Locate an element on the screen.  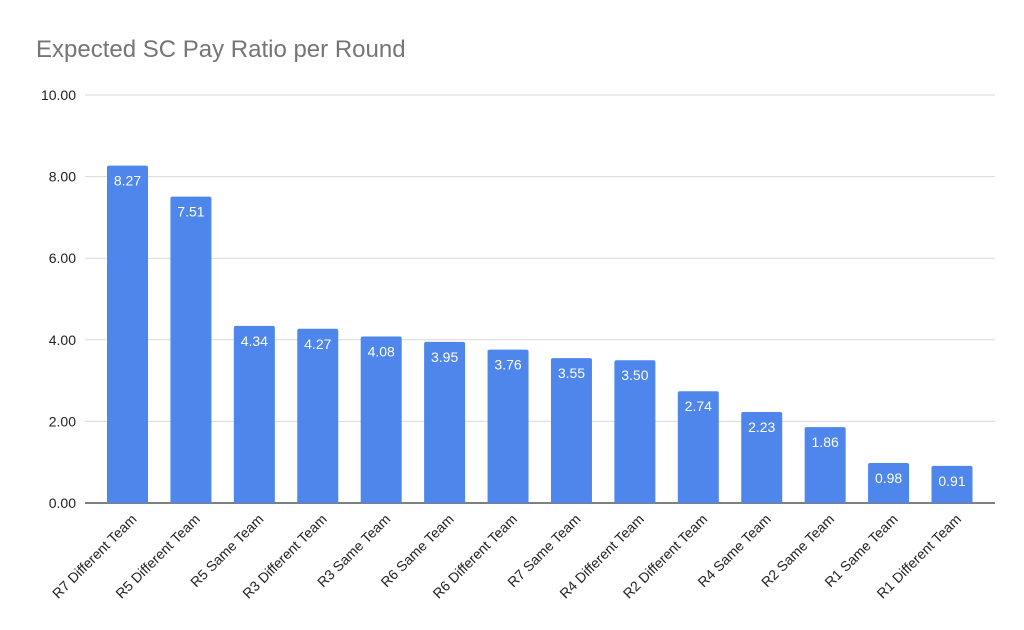
bar-value-label: 2.74 is located at coordinates (698, 406).